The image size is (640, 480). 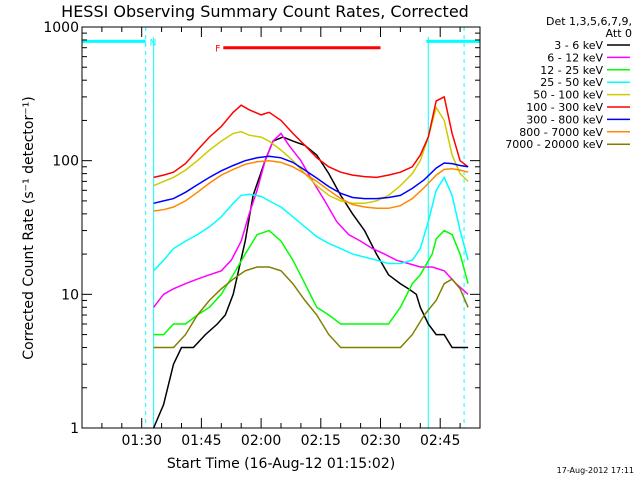 I want to click on x-tick-label: 02:15, so click(x=321, y=441).